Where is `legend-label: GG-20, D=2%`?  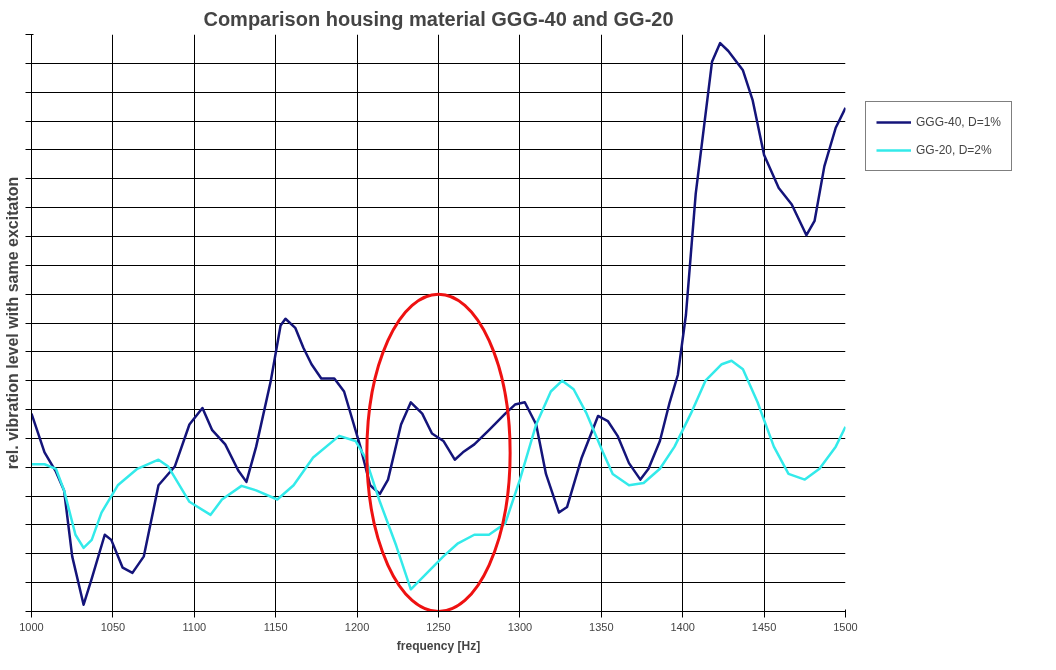 legend-label: GG-20, D=2% is located at coordinates (954, 150).